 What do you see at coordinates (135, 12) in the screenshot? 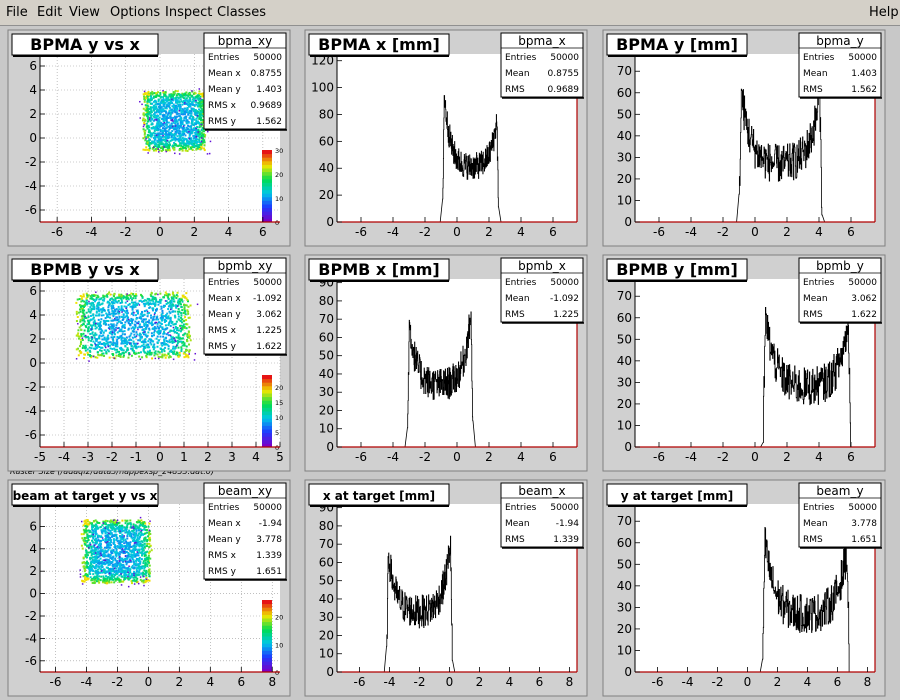
I see `menu-options: Options` at bounding box center [135, 12].